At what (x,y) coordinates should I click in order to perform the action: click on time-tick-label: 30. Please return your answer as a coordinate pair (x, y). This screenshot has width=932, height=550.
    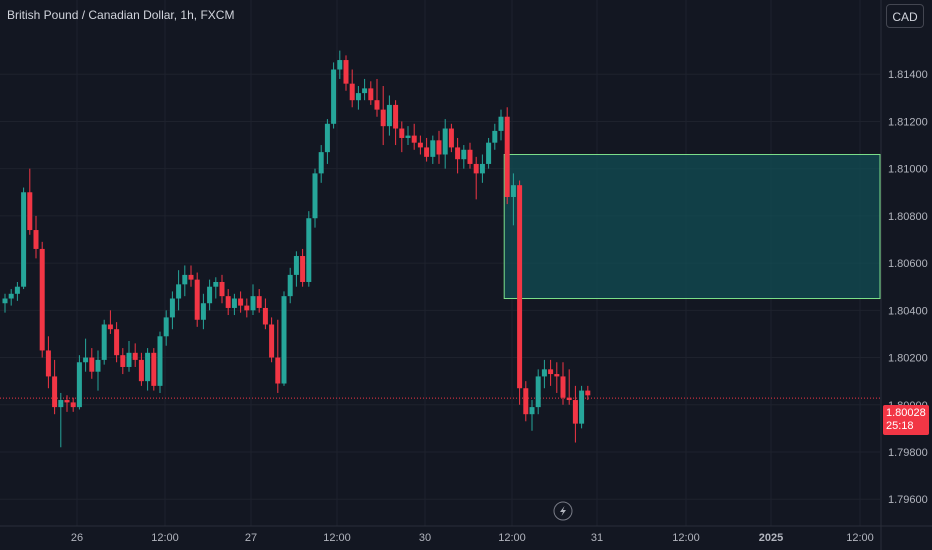
    Looking at the image, I should click on (425, 538).